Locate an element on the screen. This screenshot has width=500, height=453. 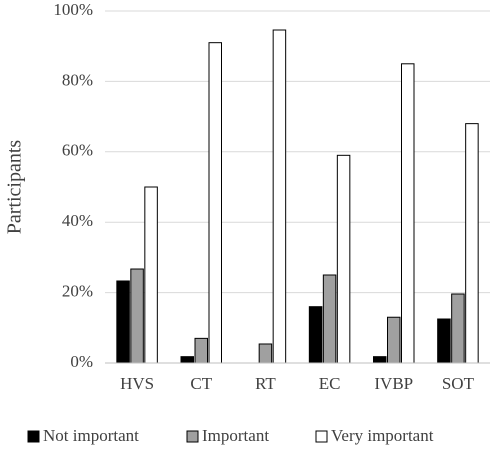
x-tick-label: HVS is located at coordinates (137, 383).